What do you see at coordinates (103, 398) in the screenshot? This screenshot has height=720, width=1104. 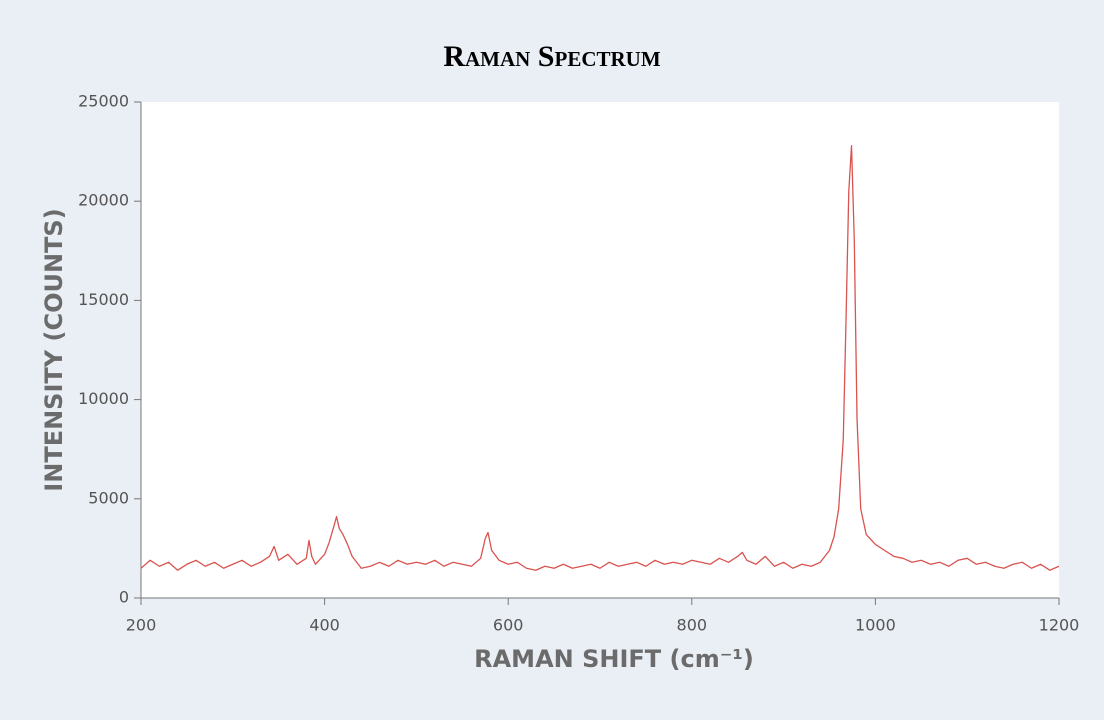 I see `y-tick-label: 10000` at bounding box center [103, 398].